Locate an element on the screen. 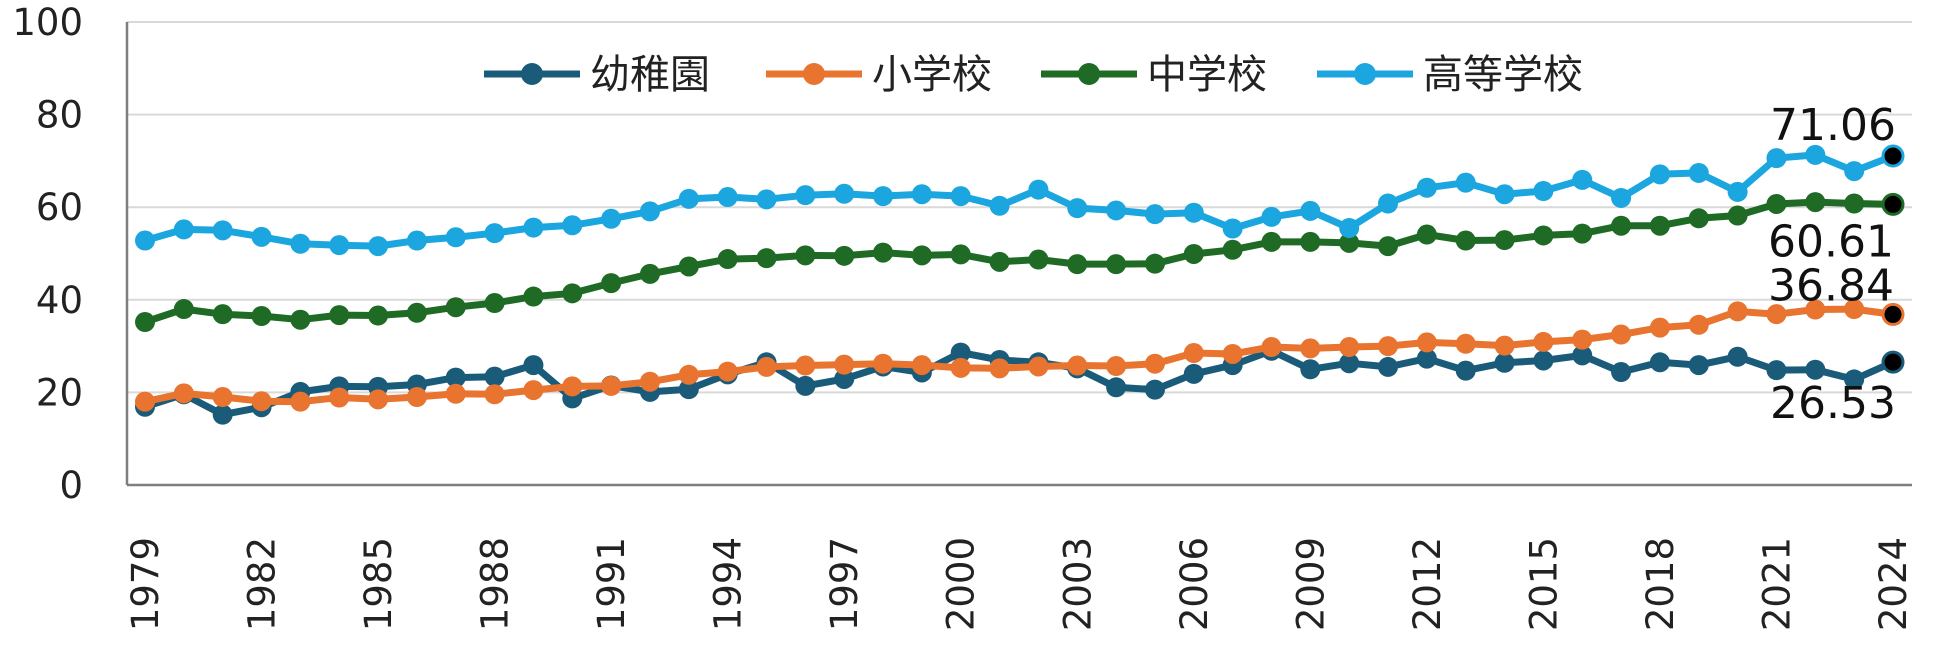  x-tick-label: 2021 is located at coordinates (1776, 584).